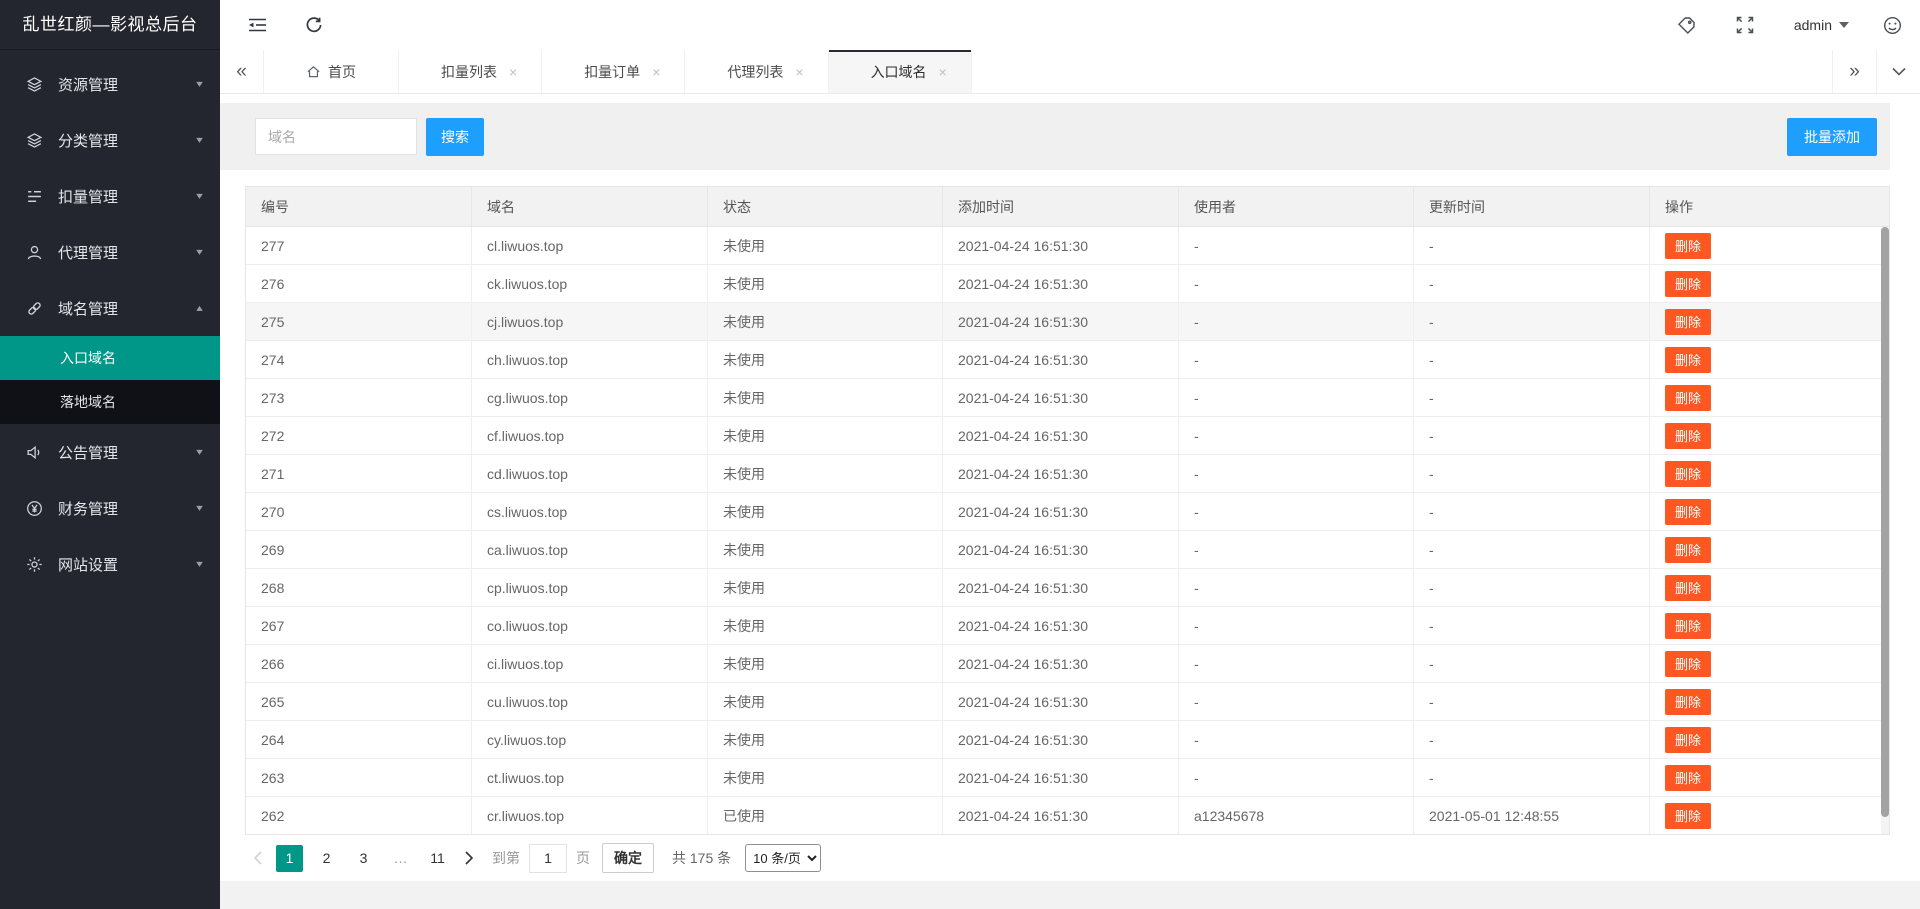  What do you see at coordinates (1686, 25) in the screenshot?
I see `tag-icon` at bounding box center [1686, 25].